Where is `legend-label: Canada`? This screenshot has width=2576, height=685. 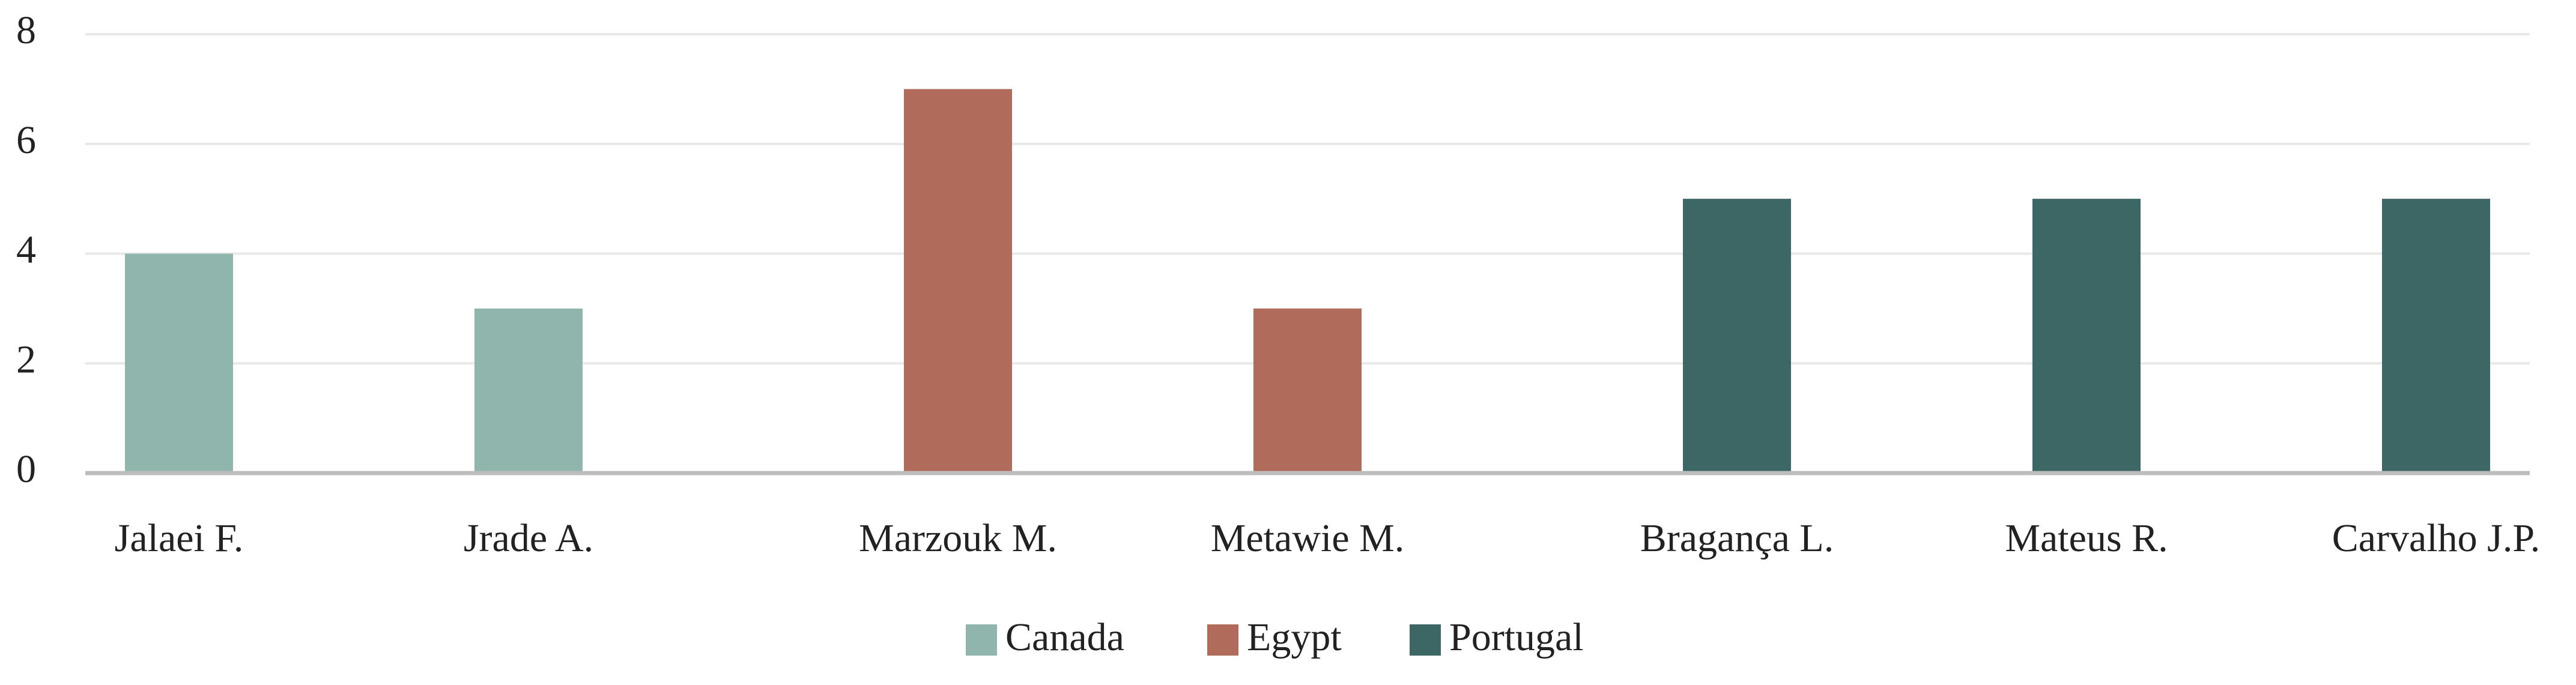
legend-label: Canada is located at coordinates (1064, 637).